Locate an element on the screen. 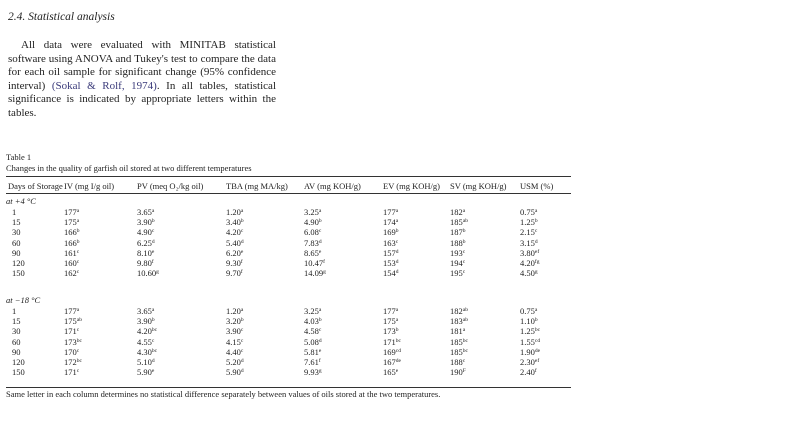 Image resolution: width=800 pixels, height=424 pixels. cell-value: 194 is located at coordinates (456, 263).